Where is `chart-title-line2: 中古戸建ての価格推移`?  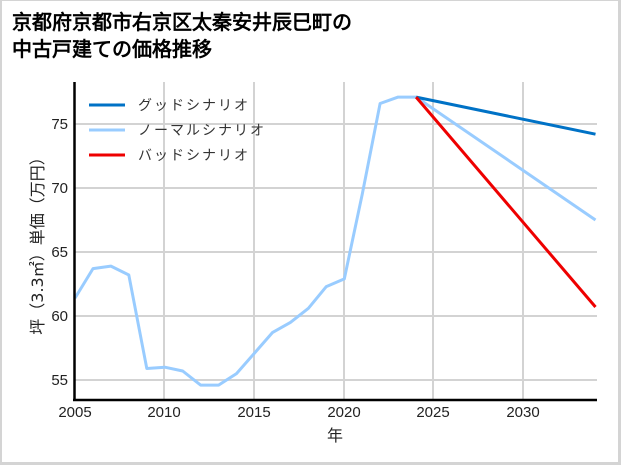
chart-title-line2: 中古戸建ての価格推移 is located at coordinates (112, 49).